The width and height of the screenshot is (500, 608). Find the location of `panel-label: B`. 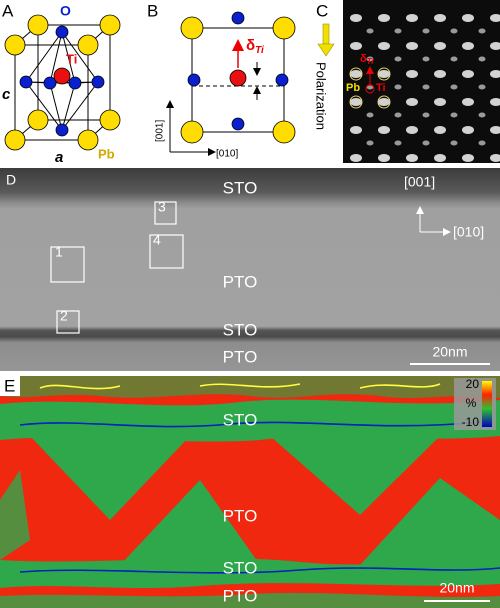

panel-label: B is located at coordinates (152, 10).